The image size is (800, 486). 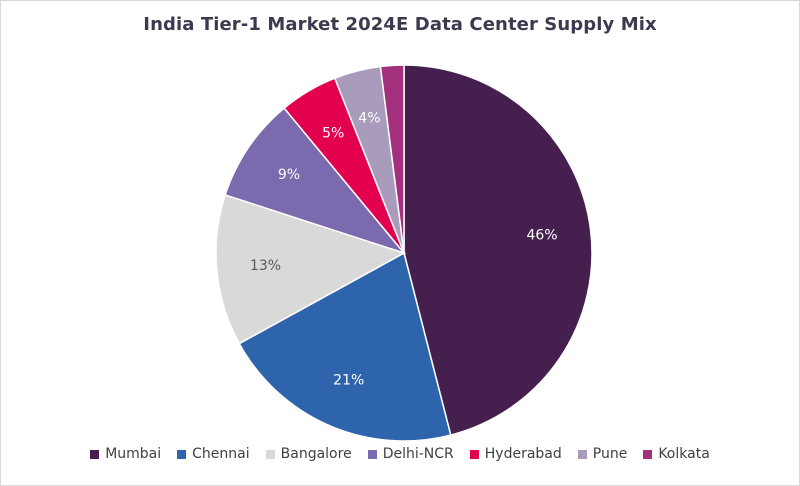 I want to click on slice-label-delhi-ncr: 9%, so click(x=289, y=175).